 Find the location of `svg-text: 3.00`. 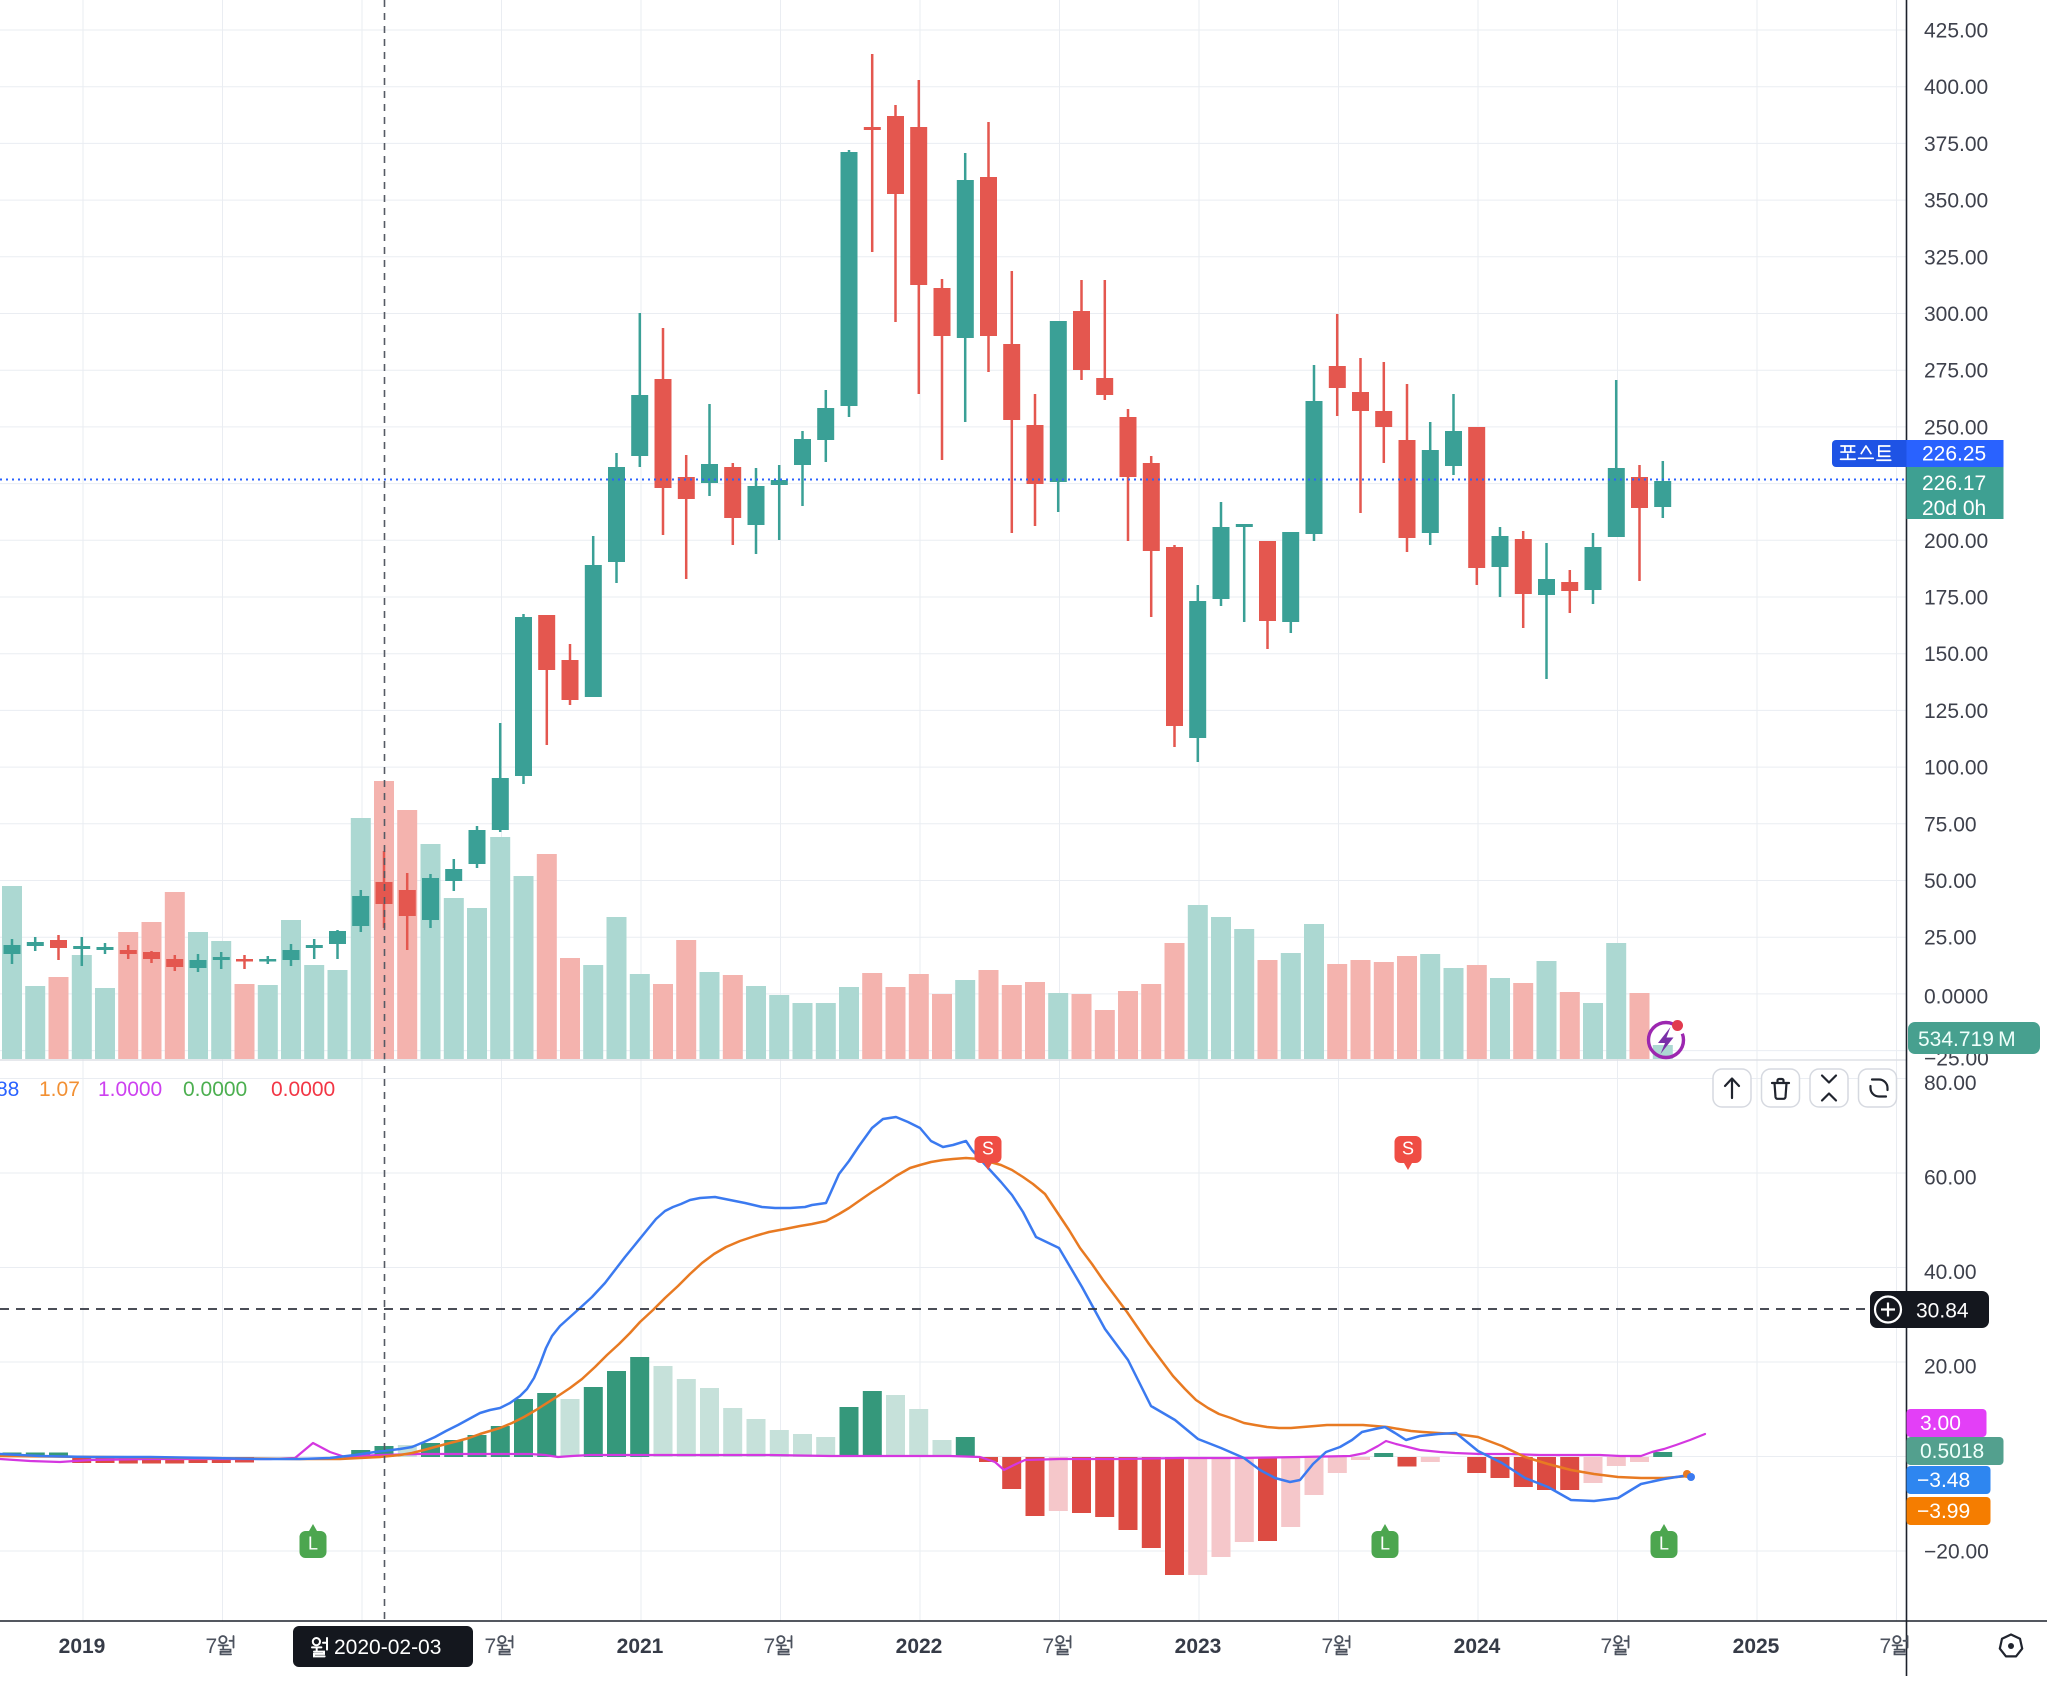

svg-text: 3.00 is located at coordinates (1940, 1423).